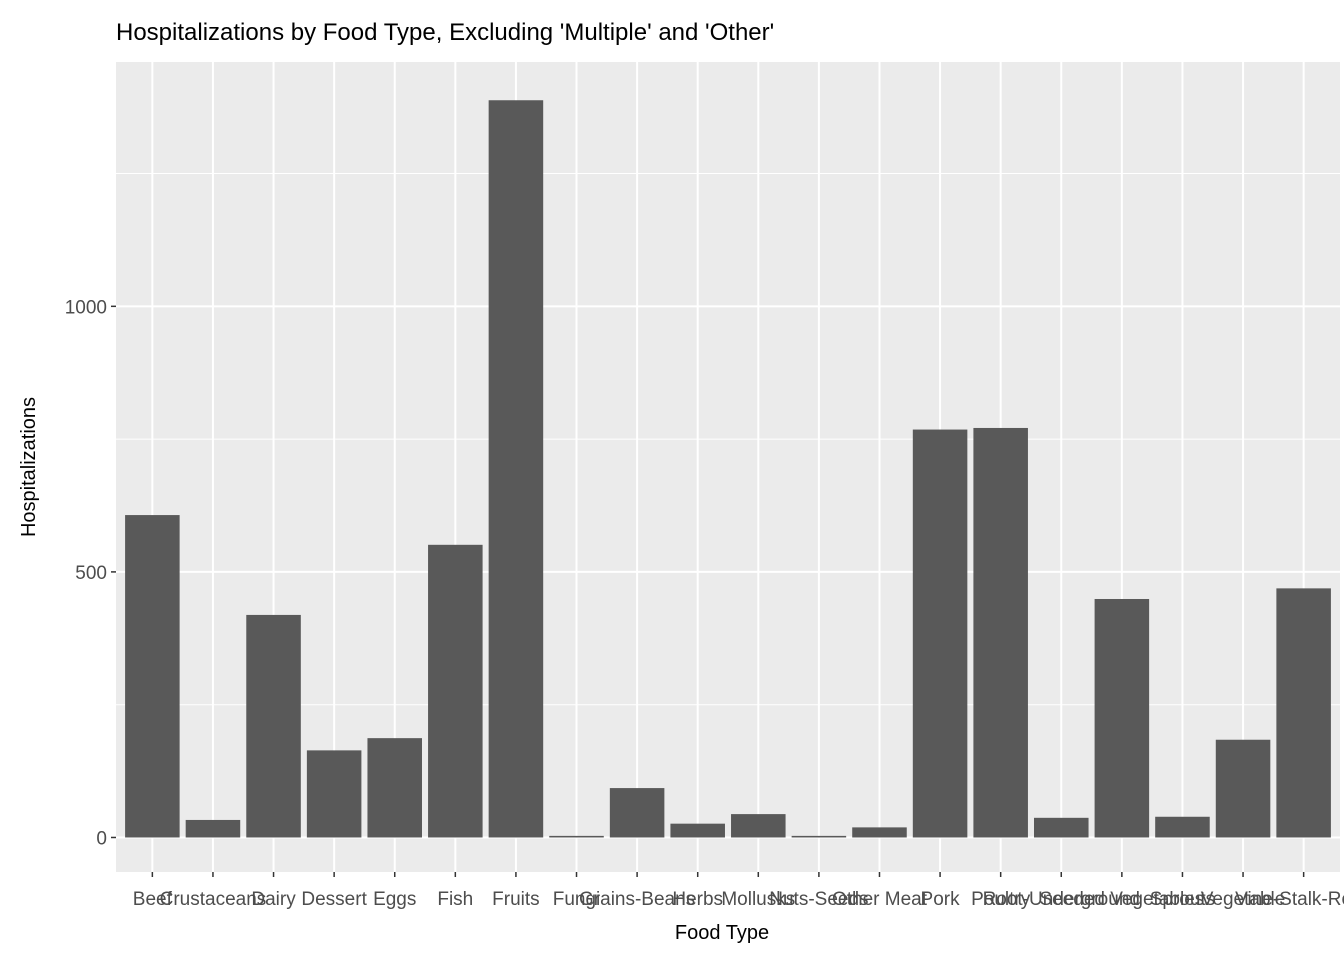 Image resolution: width=1344 pixels, height=965 pixels. What do you see at coordinates (1243, 899) in the screenshot?
I see `x-tick-label: Vegetable` at bounding box center [1243, 899].